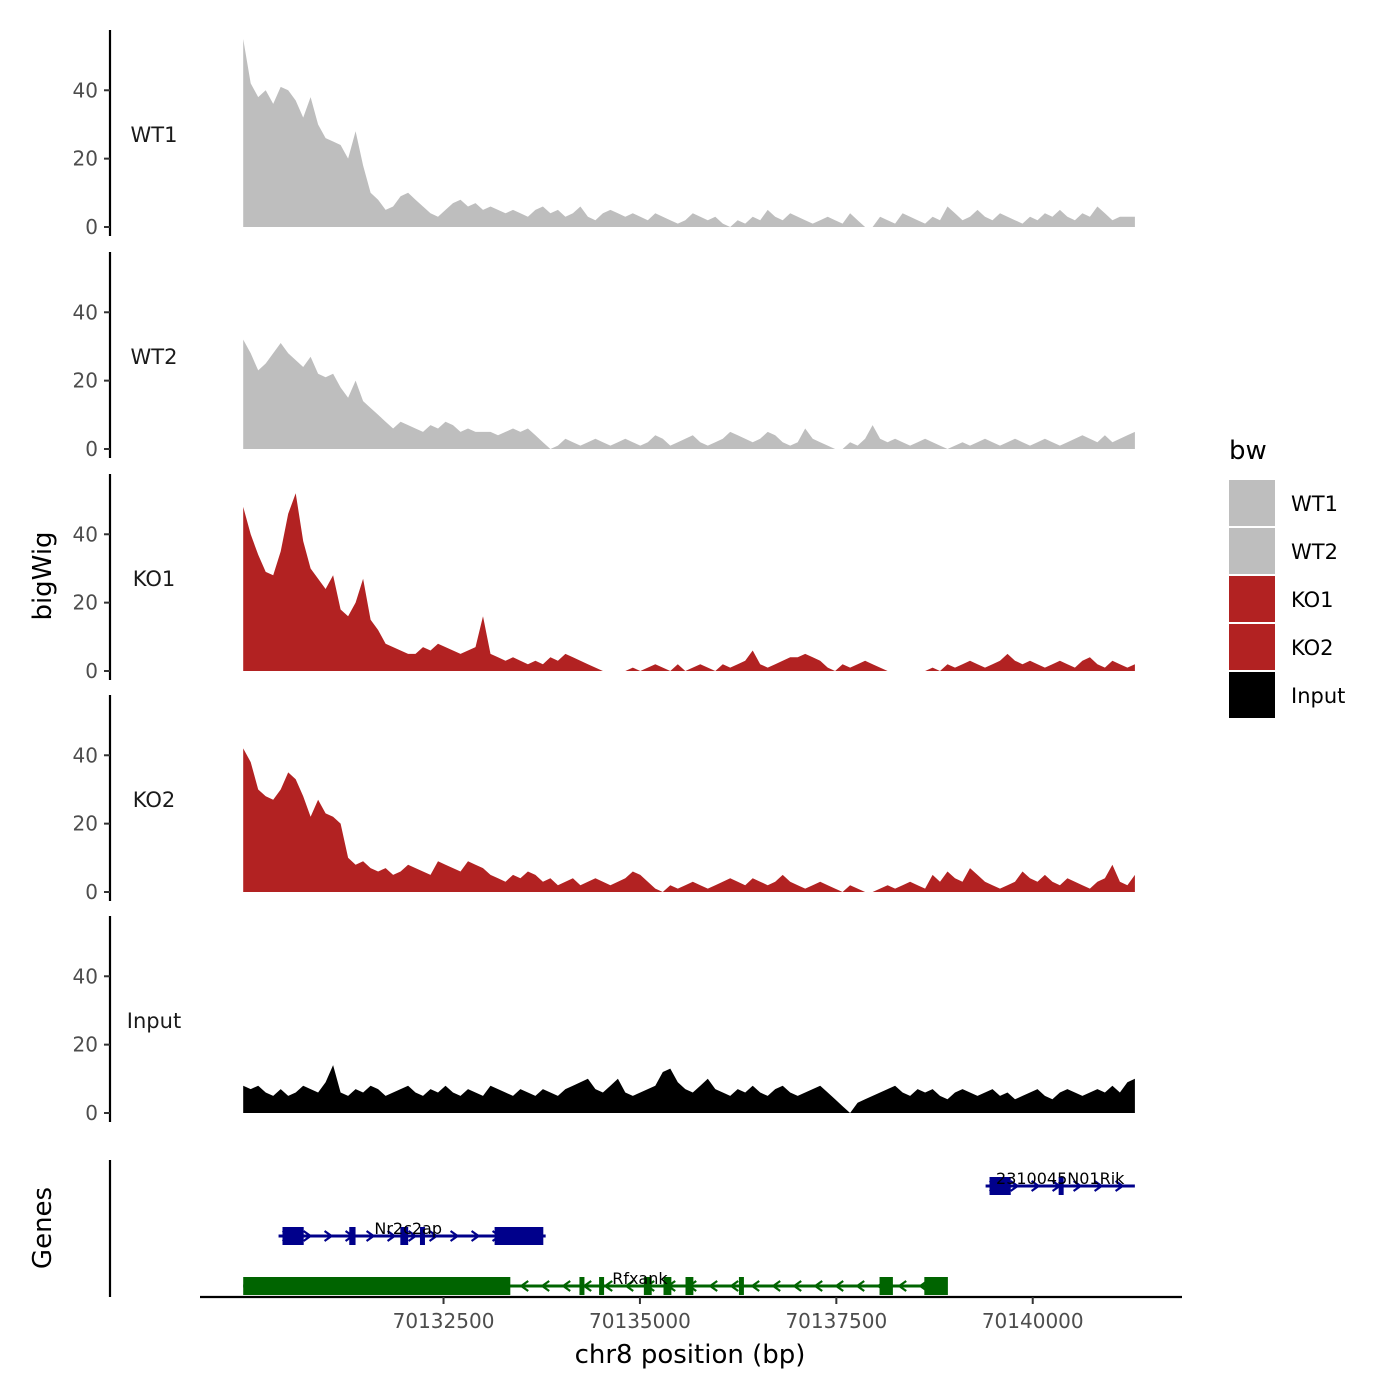 The width and height of the screenshot is (1400, 1400). Describe the element at coordinates (43, 1228) in the screenshot. I see `genes-axis-title: Genes` at that location.